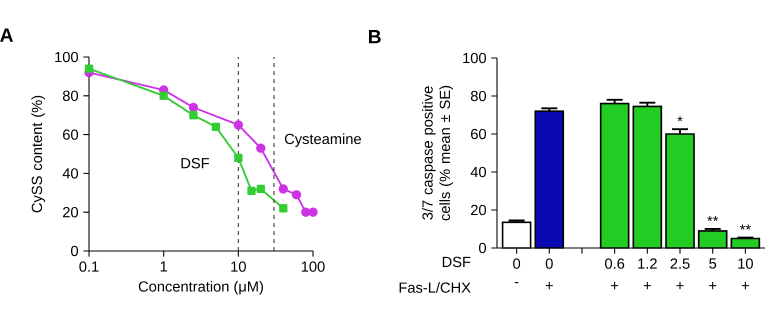  Describe the element at coordinates (164, 266) in the screenshot. I see `x-tick-label: 1` at that location.